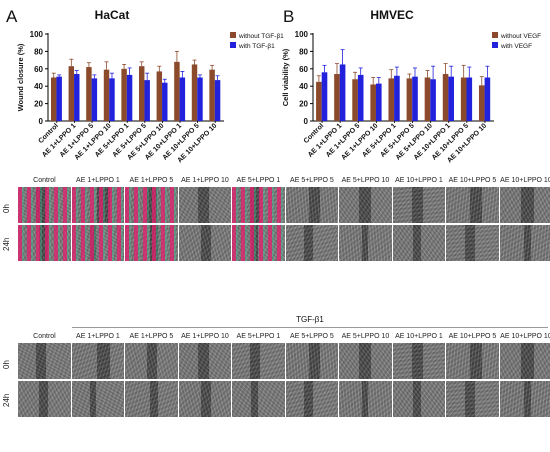 This screenshot has height=452, width=550. I want to click on panel-letter: B, so click(288, 16).